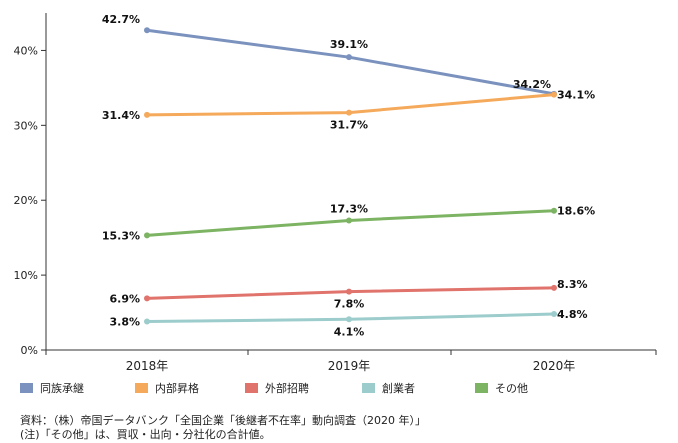  Describe the element at coordinates (145, 434) in the screenshot. I see `footnote: (注)「その他」は、買収・出向・分社化の合計値。` at that location.